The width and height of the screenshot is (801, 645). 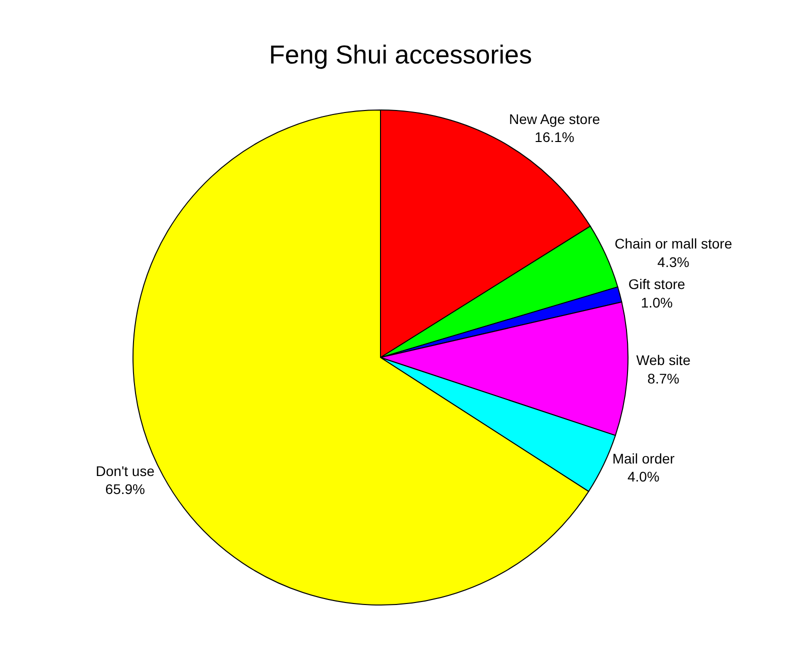 What do you see at coordinates (657, 284) in the screenshot?
I see `slice-label: Gift store` at bounding box center [657, 284].